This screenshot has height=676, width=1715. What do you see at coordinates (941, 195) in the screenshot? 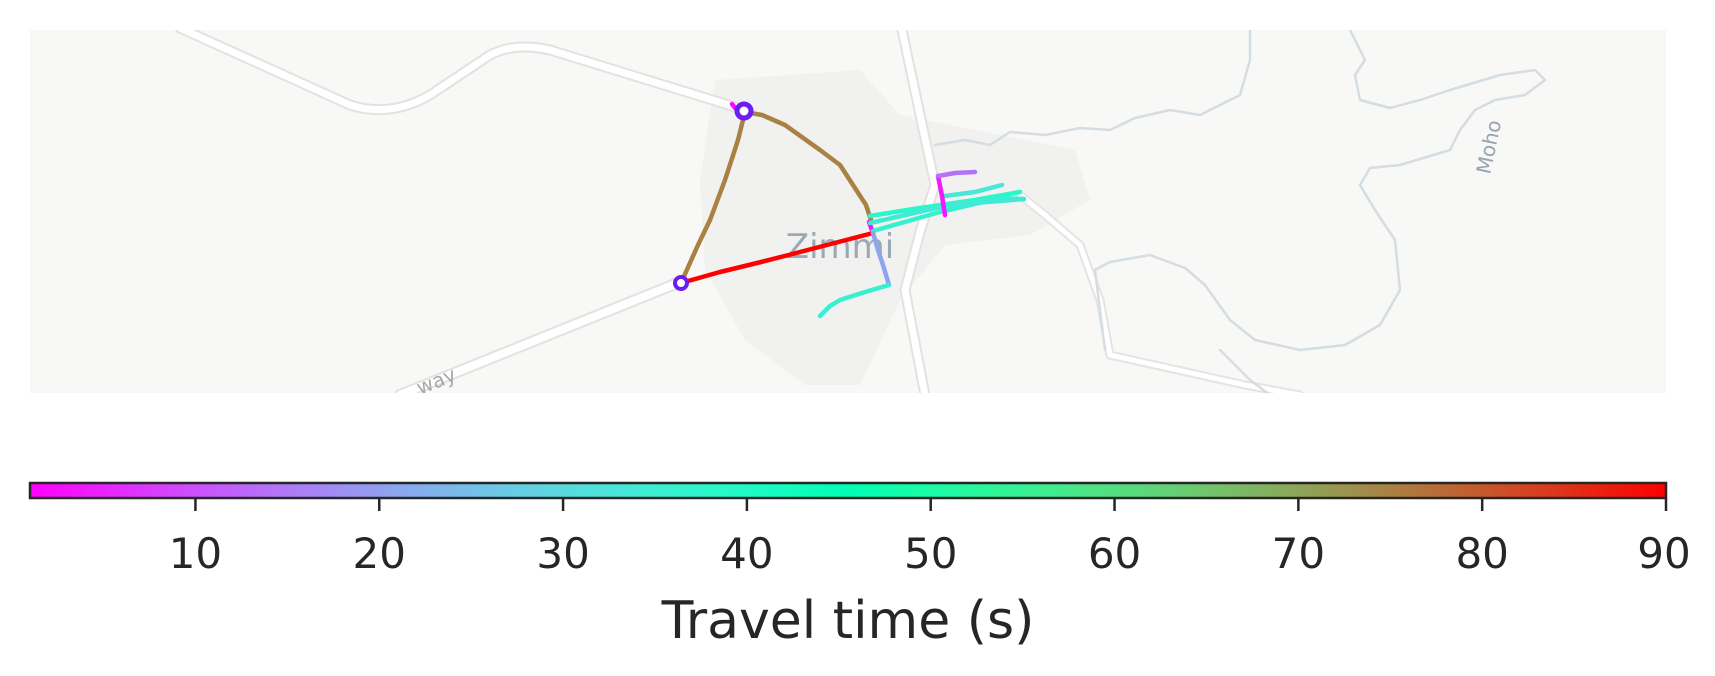
I see `route-segment-east-spur` at bounding box center [941, 195].